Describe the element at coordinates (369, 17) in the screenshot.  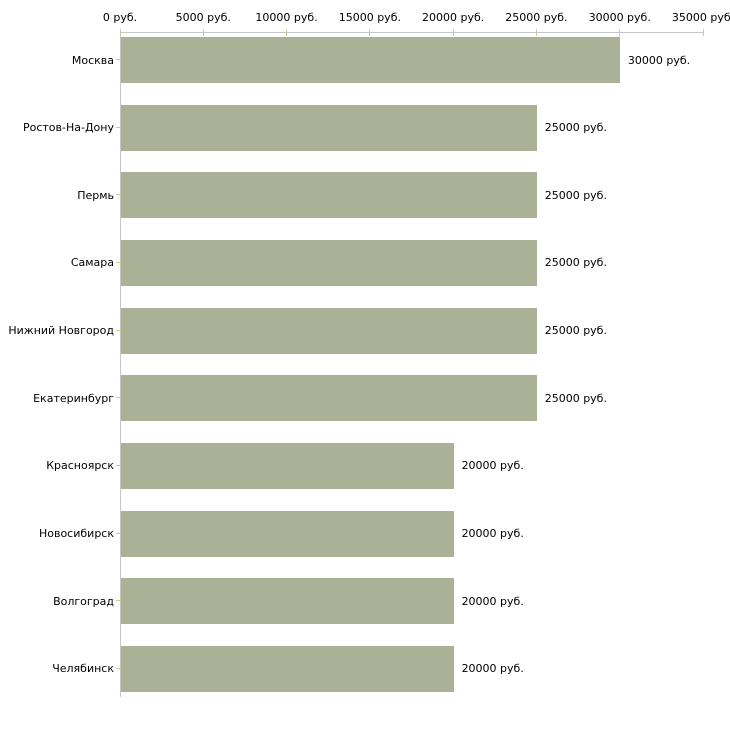
I see `x-axis-tick-label: 15000 руб.` at that location.